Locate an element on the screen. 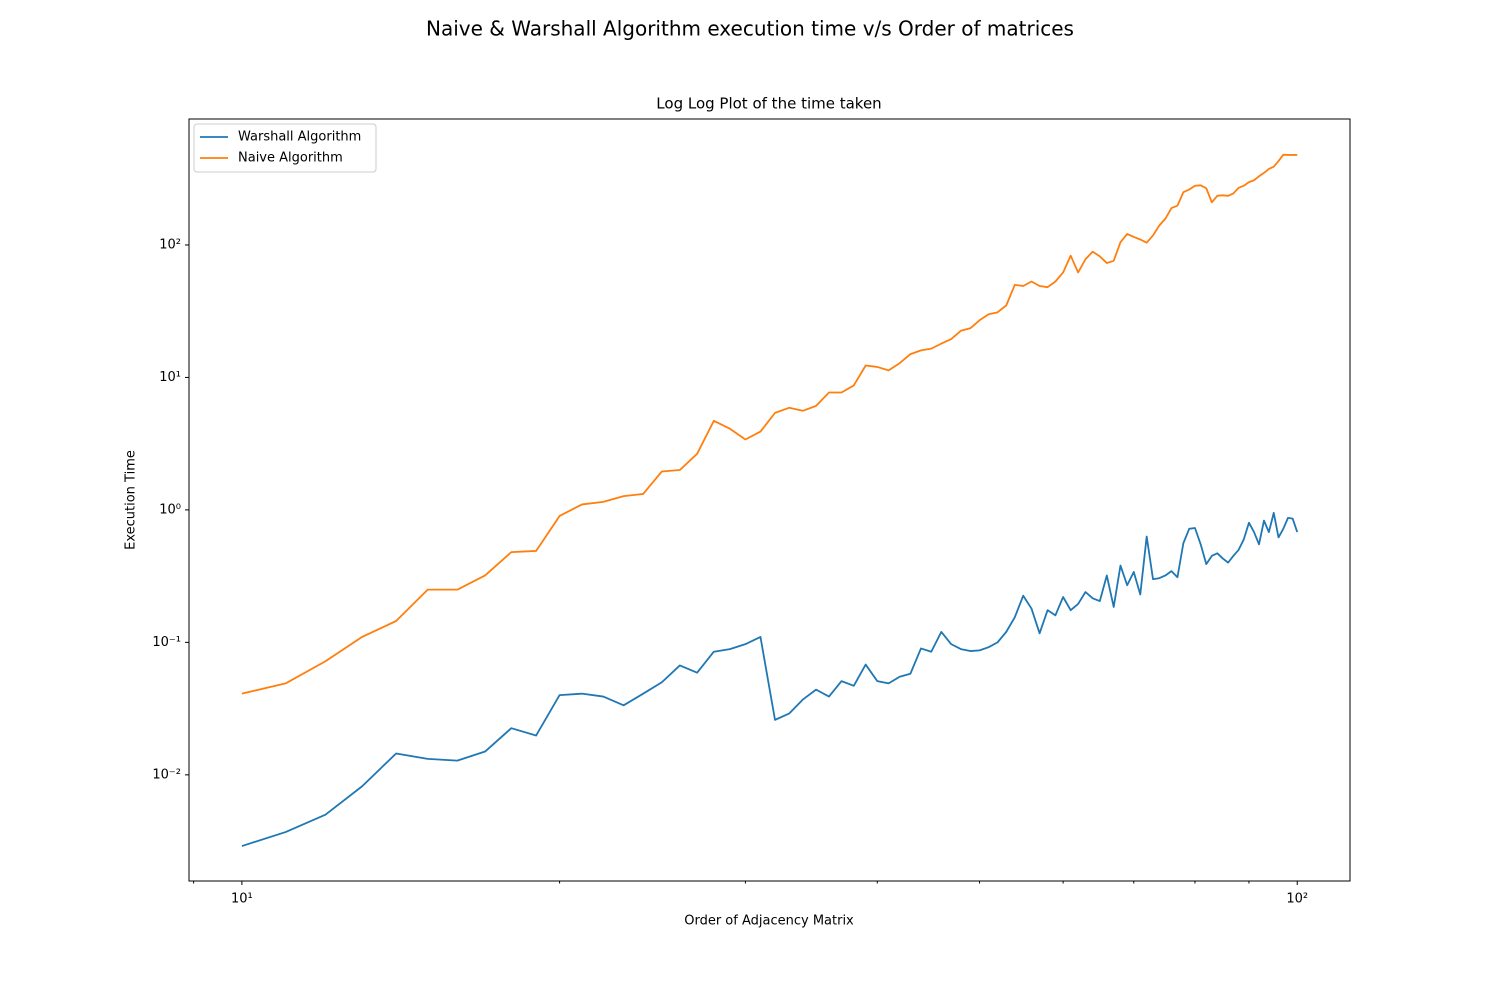 The width and height of the screenshot is (1500, 990). y-tick-label: 10⁻² is located at coordinates (166, 774).